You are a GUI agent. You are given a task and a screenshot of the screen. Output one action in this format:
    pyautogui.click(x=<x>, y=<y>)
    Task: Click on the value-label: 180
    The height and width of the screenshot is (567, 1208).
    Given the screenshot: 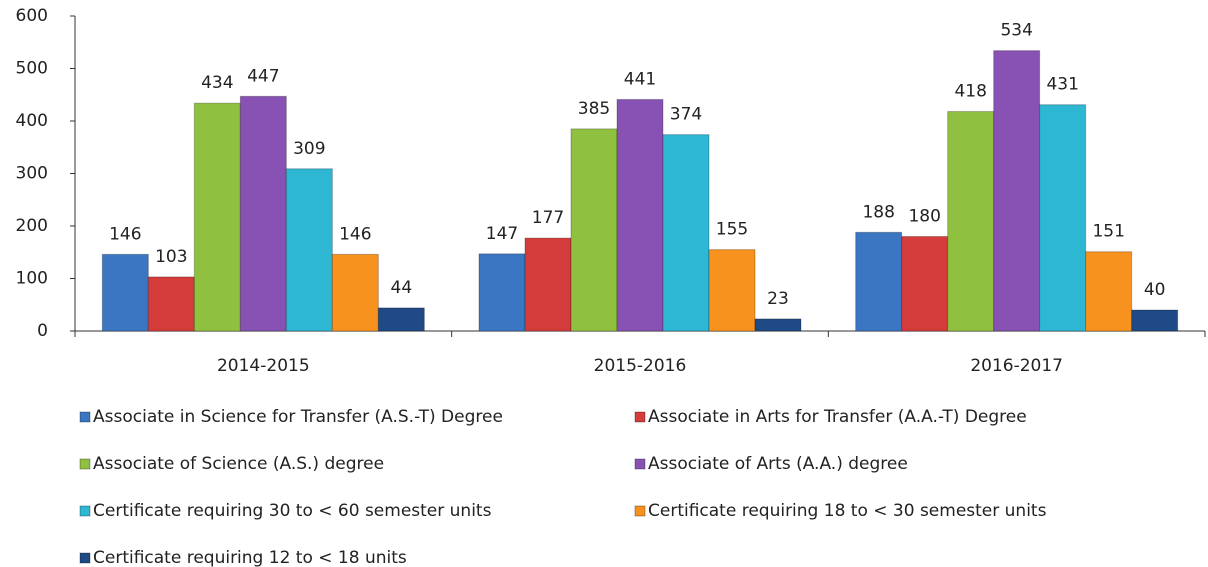 What is the action you would take?
    pyautogui.click(x=924, y=217)
    